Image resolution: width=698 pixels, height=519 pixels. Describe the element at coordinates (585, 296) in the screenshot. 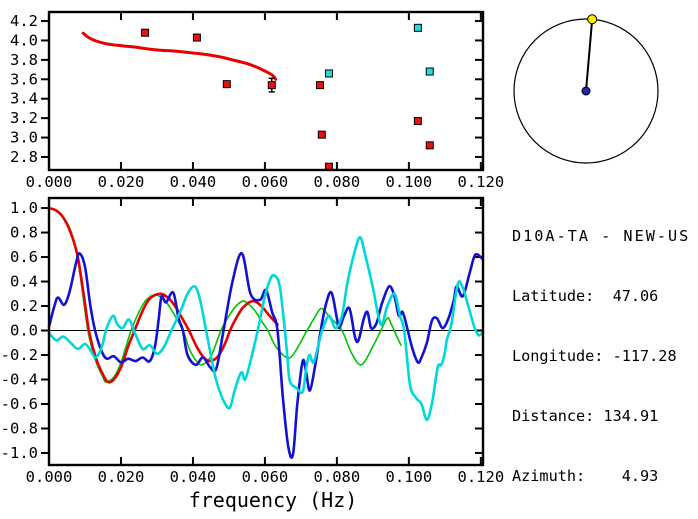

I see `station-latitude: Latitude: 47.06` at that location.